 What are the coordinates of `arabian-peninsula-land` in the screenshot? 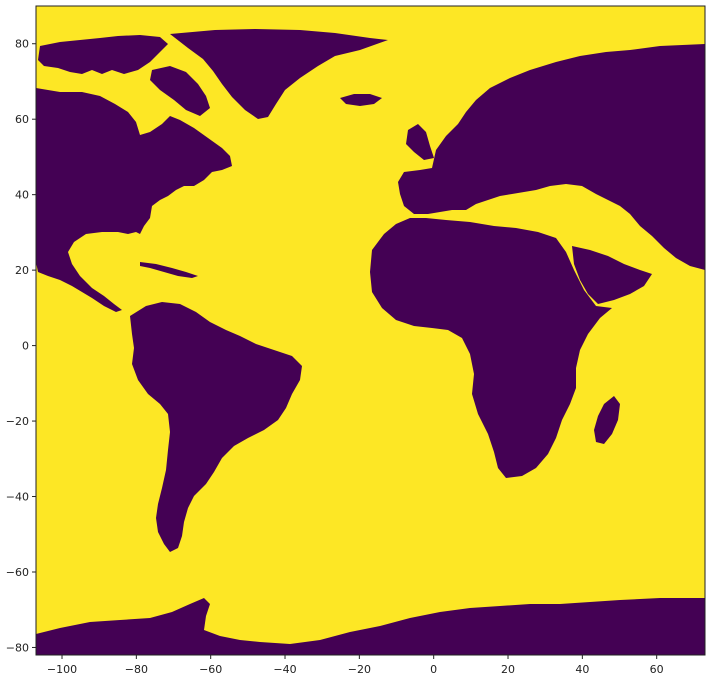 It's located at (612, 275).